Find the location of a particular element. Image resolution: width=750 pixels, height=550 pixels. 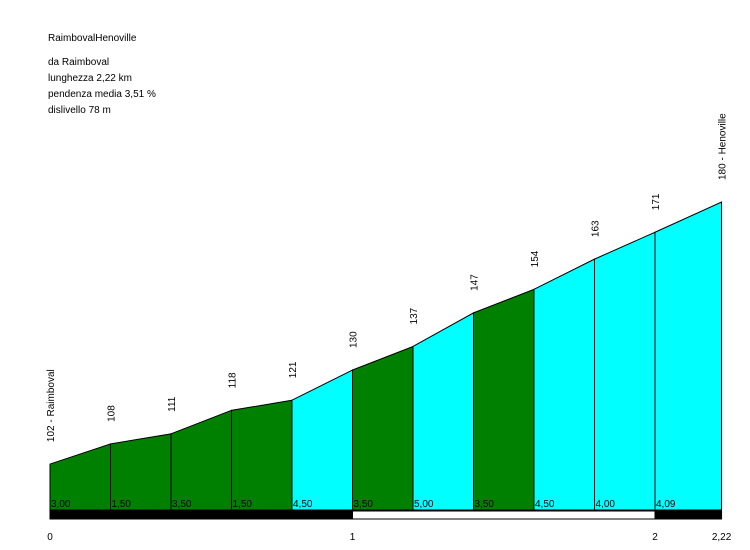

segment-grade-label: 5,00 is located at coordinates (424, 504).